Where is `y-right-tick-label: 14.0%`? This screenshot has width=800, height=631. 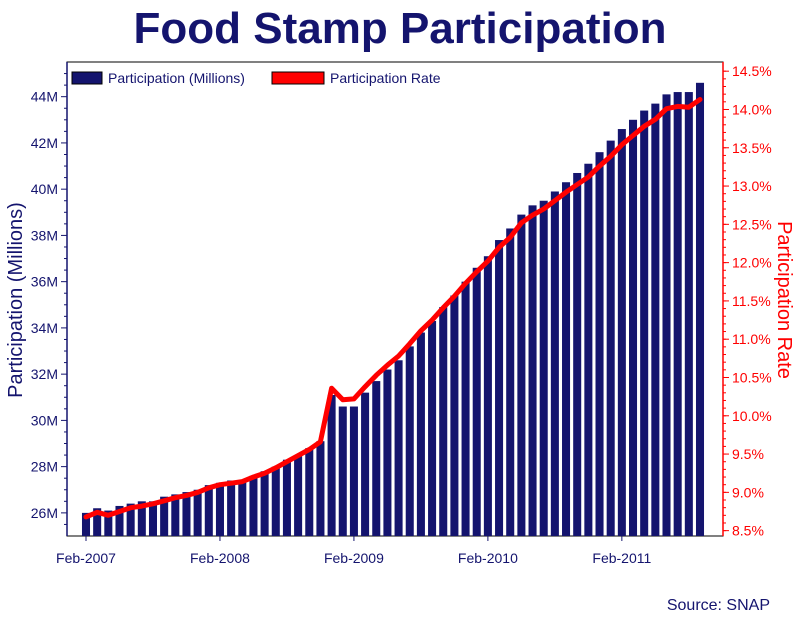 y-right-tick-label: 14.0% is located at coordinates (752, 109).